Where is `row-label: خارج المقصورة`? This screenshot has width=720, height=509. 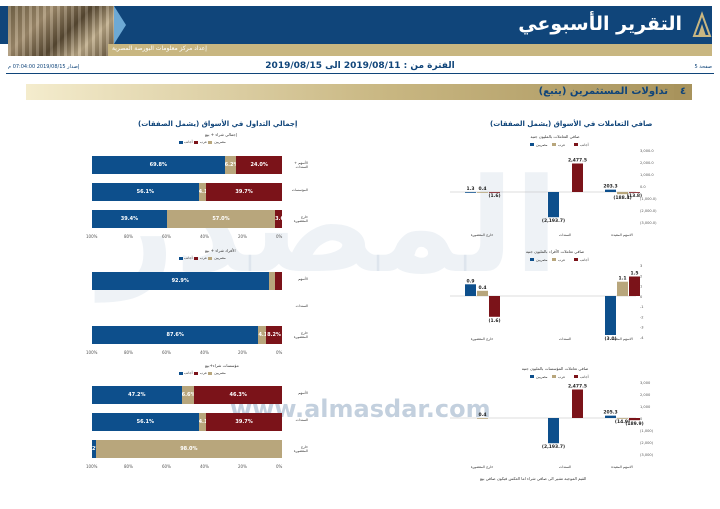
row-label: خارج المقصورة is located at coordinates (300, 335).